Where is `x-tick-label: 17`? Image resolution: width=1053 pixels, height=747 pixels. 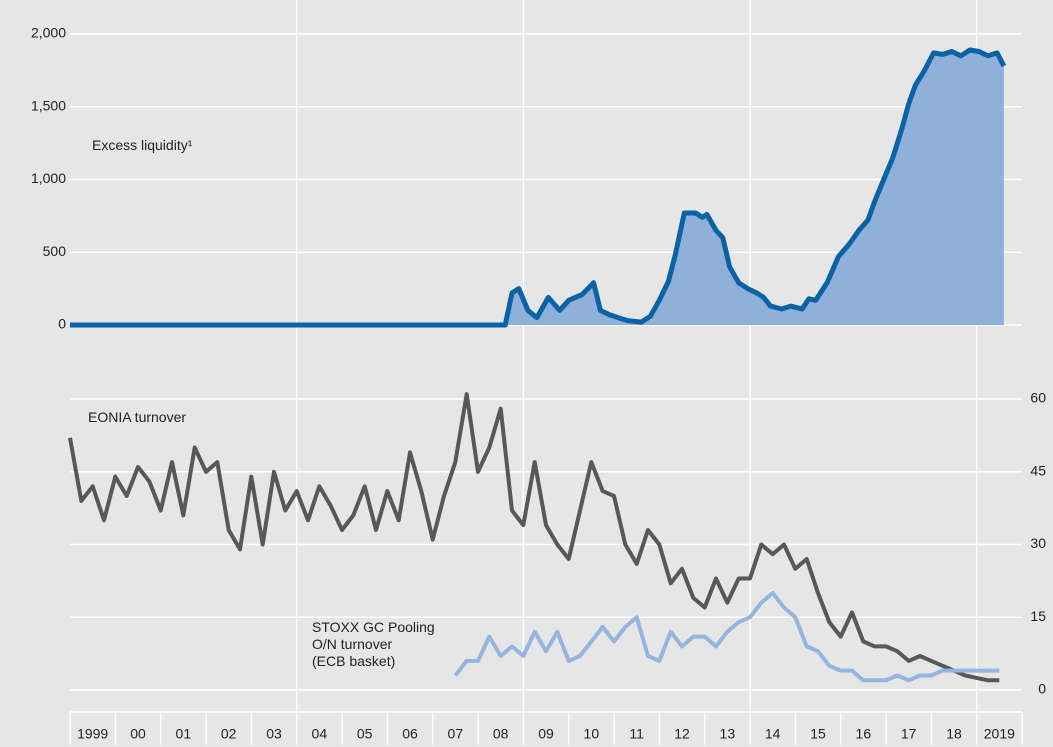 x-tick-label: 17 is located at coordinates (909, 734).